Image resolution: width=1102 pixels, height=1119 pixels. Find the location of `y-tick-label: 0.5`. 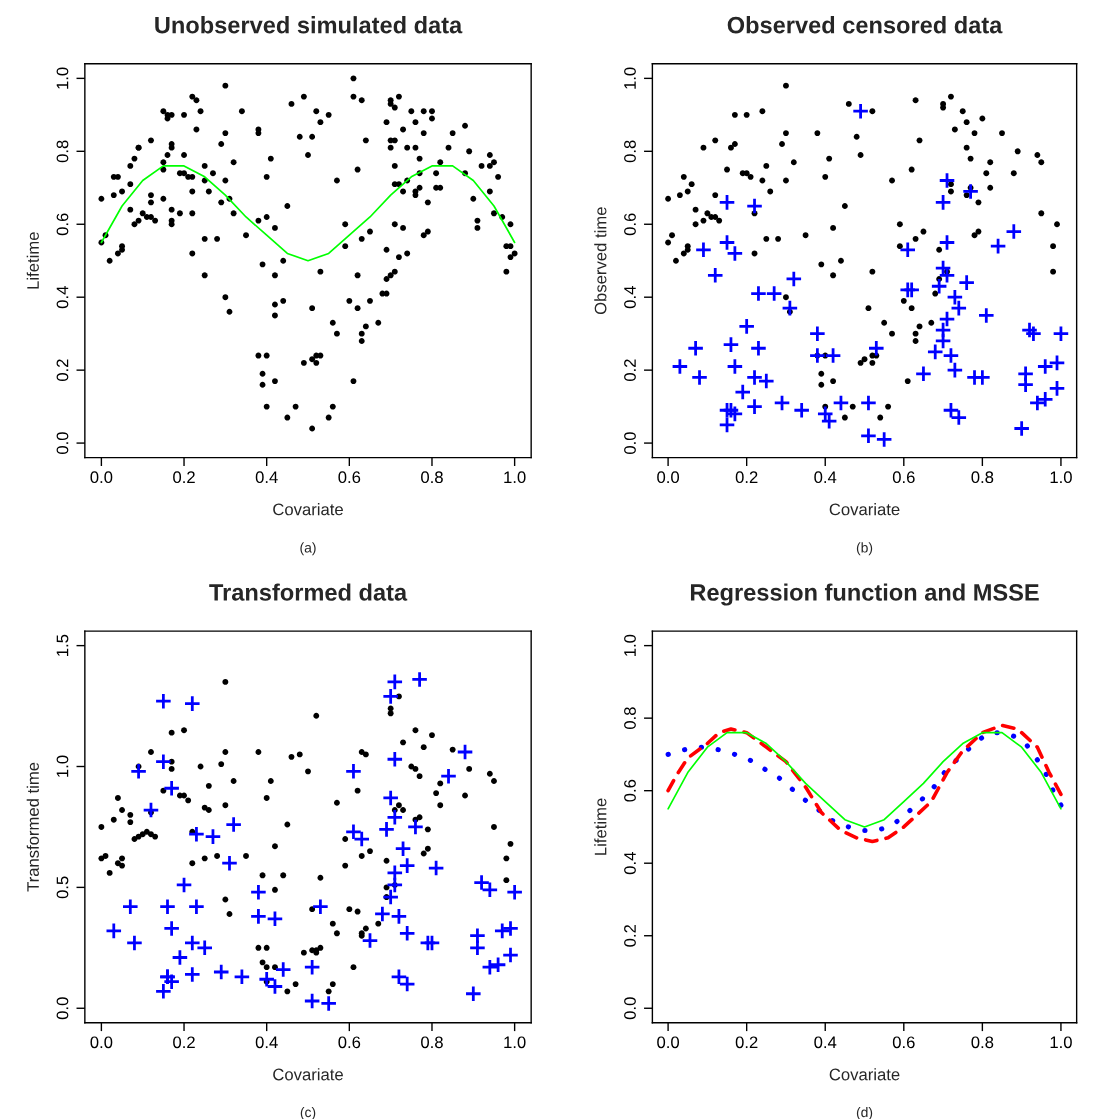

y-tick-label: 0.5 is located at coordinates (62, 887).